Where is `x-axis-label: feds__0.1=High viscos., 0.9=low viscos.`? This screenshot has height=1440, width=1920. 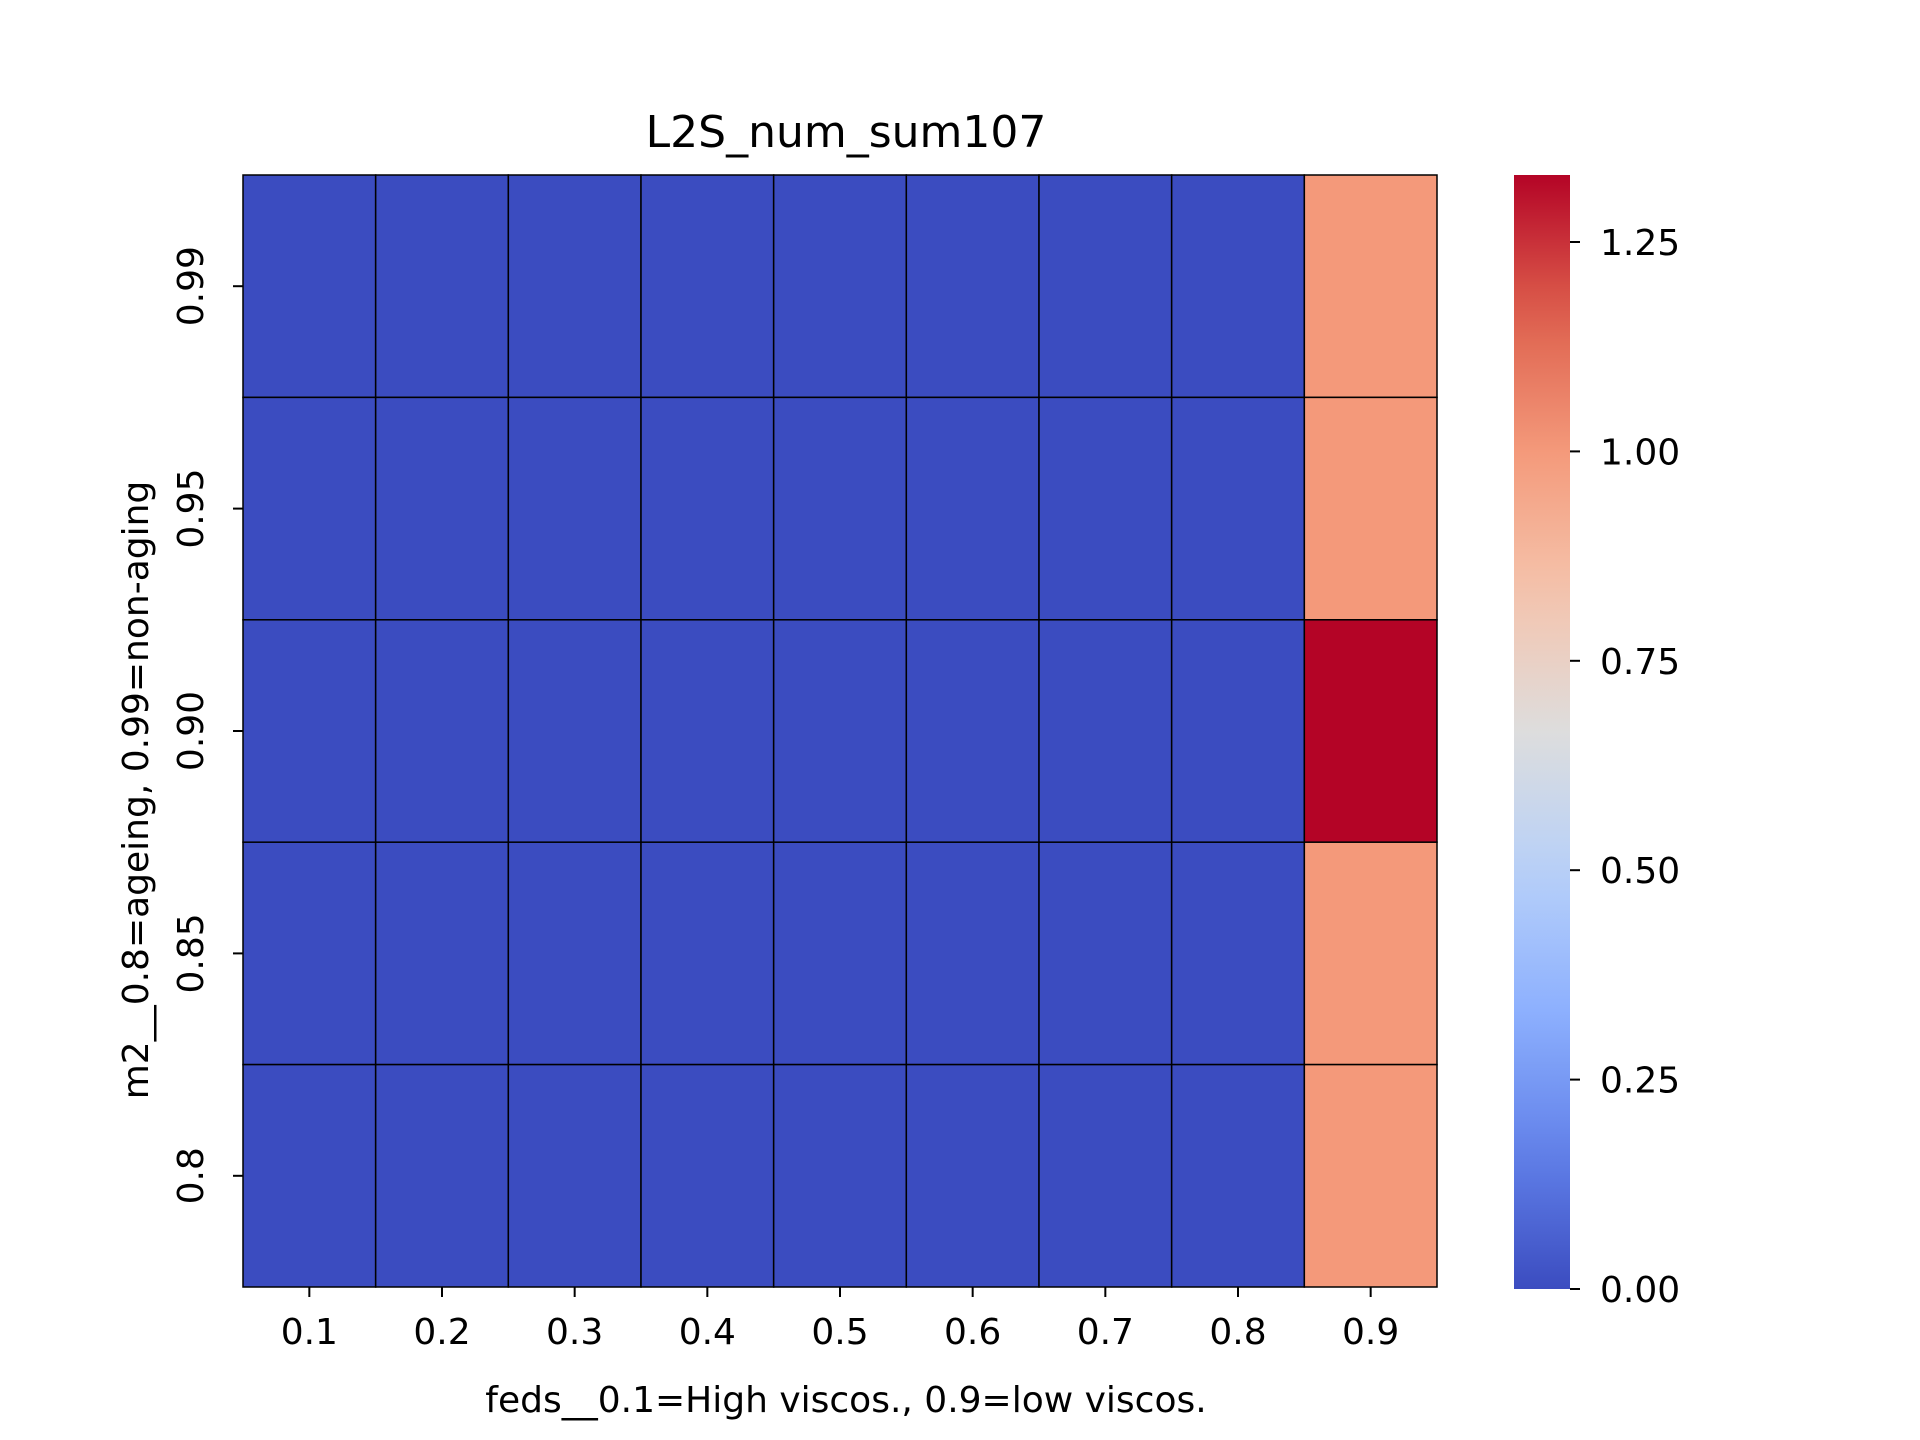
x-axis-label: feds__0.1=High viscos., 0.9=low viscos. is located at coordinates (845, 1400).